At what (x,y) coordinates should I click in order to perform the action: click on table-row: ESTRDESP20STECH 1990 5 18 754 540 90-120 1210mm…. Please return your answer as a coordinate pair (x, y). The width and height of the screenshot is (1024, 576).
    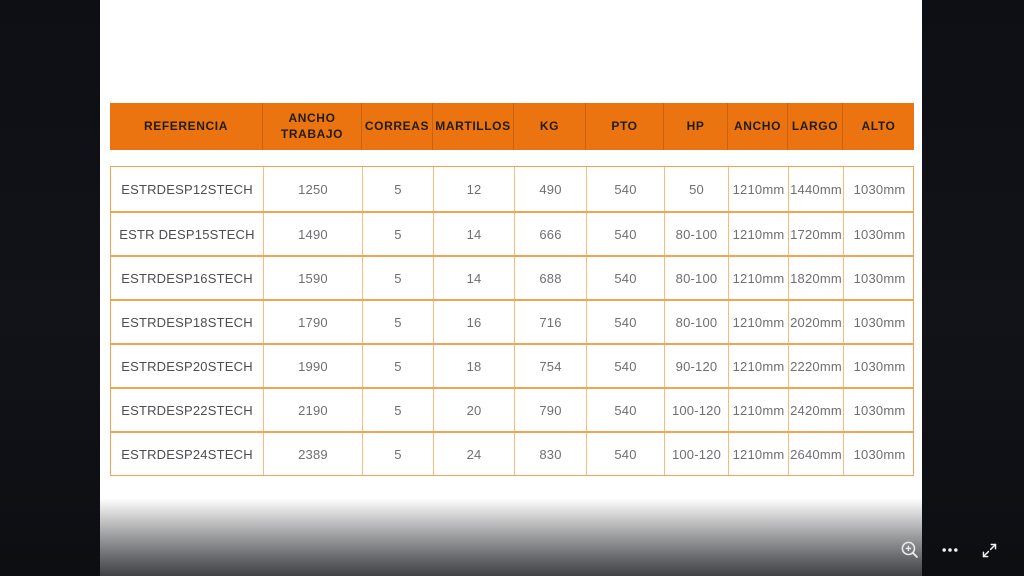
    Looking at the image, I should click on (512, 365).